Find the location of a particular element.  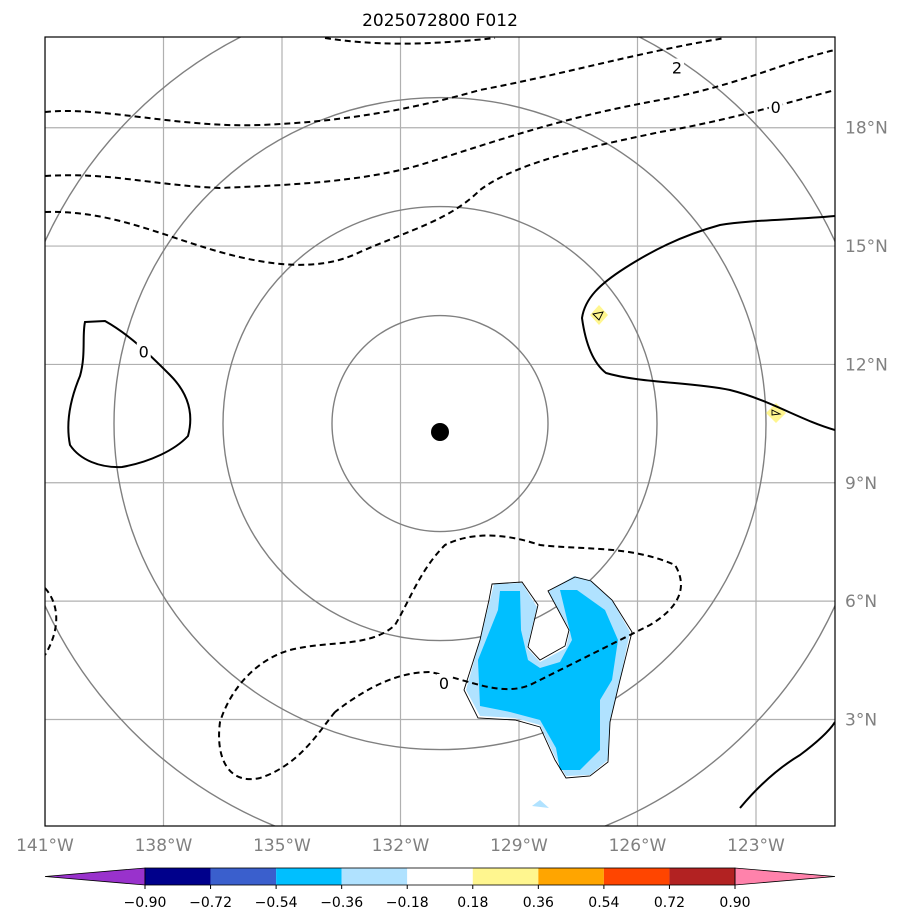

chart-title: 2025072800 F012 is located at coordinates (440, 21).